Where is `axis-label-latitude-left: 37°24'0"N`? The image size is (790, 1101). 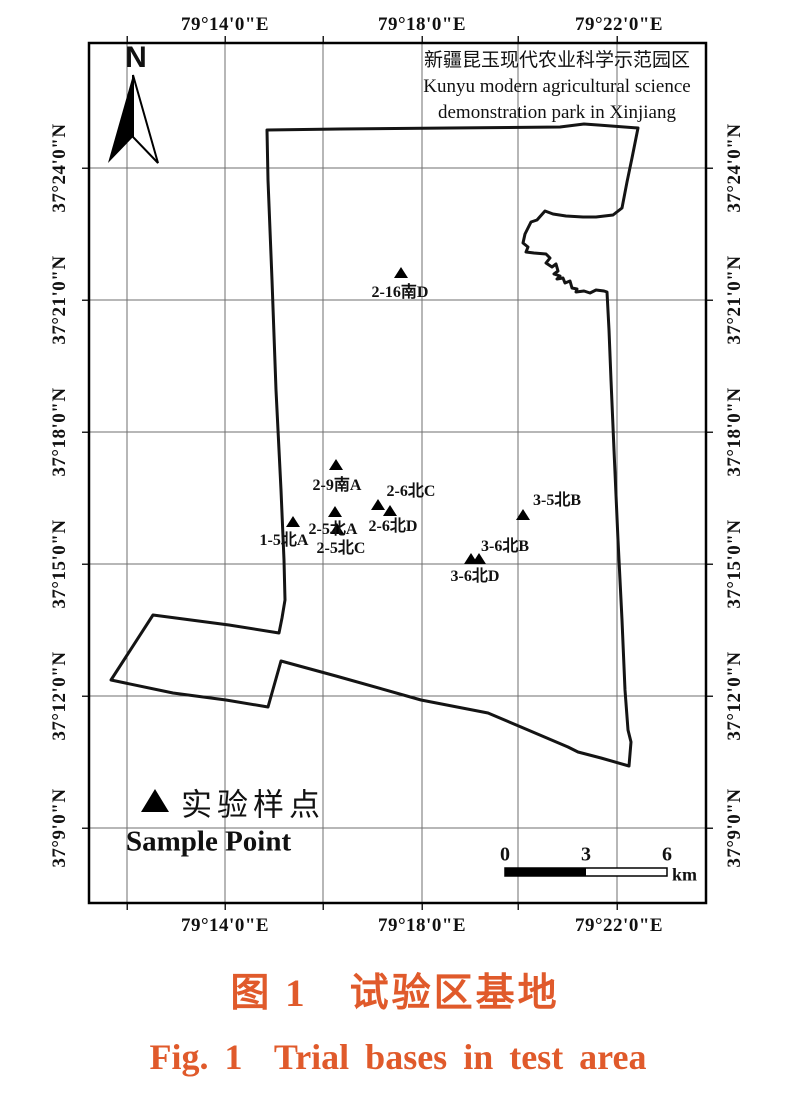
axis-label-latitude-left: 37°24'0"N is located at coordinates (59, 168).